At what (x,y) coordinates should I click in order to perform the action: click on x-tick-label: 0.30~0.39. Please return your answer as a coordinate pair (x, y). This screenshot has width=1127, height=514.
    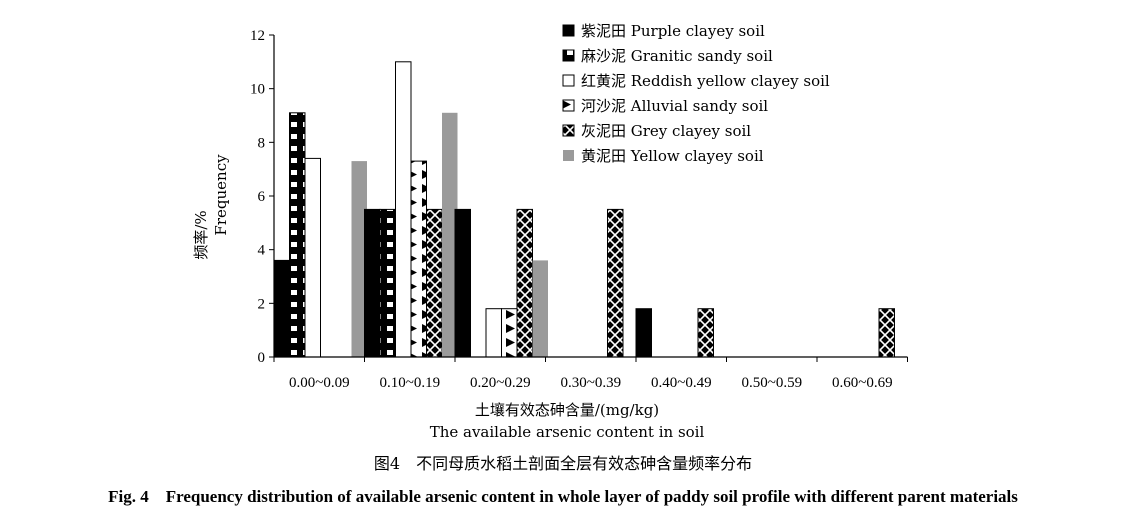
    Looking at the image, I should click on (590, 383).